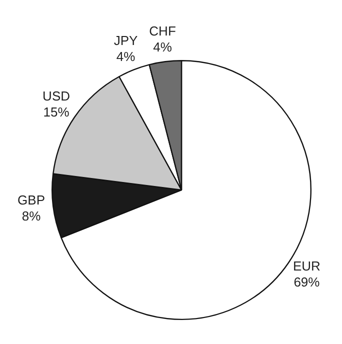 This screenshot has width=342, height=344. What do you see at coordinates (32, 216) in the screenshot?
I see `data-label: 8%` at bounding box center [32, 216].